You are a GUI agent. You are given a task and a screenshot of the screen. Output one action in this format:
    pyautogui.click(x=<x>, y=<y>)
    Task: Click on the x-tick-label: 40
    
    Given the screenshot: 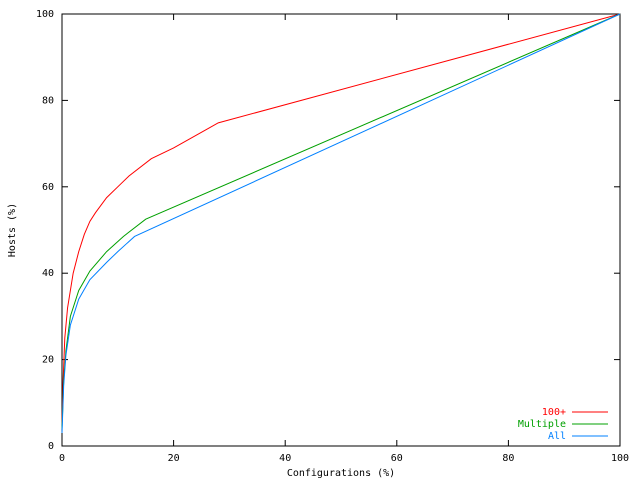 What is the action you would take?
    pyautogui.click(x=285, y=458)
    